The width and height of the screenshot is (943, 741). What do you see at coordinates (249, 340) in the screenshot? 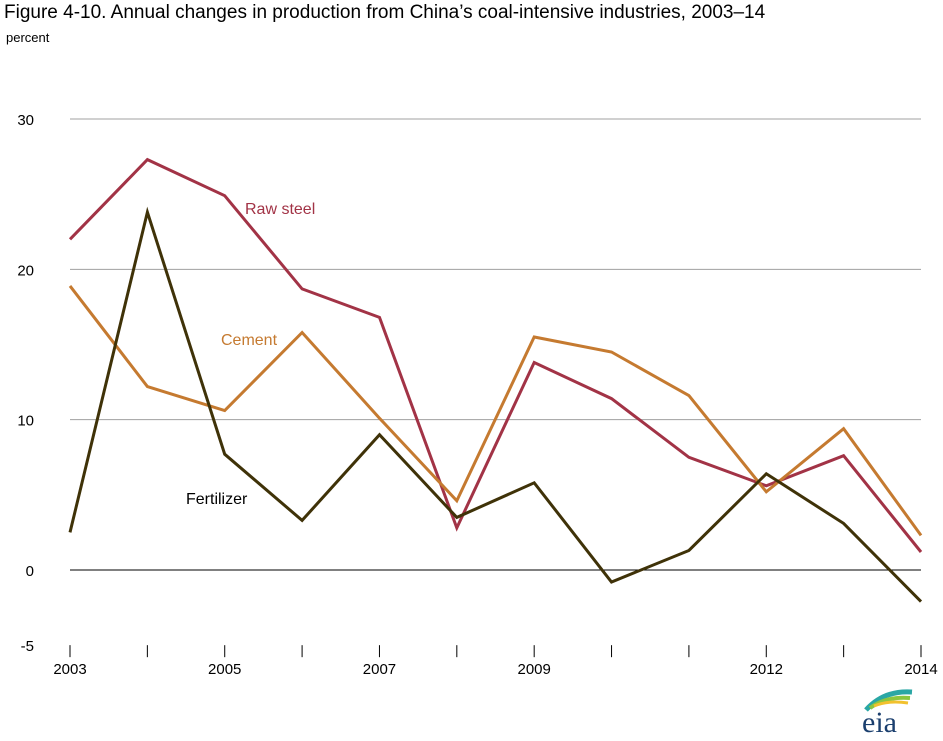
I see `annotation-cement: Cement` at bounding box center [249, 340].